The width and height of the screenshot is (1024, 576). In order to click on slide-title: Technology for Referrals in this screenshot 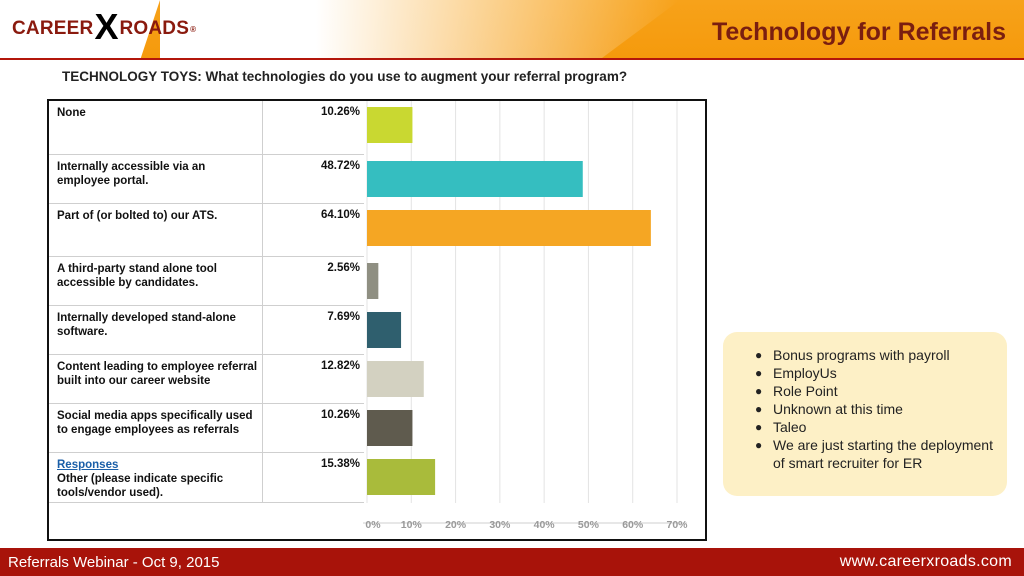, I will do `click(858, 32)`.